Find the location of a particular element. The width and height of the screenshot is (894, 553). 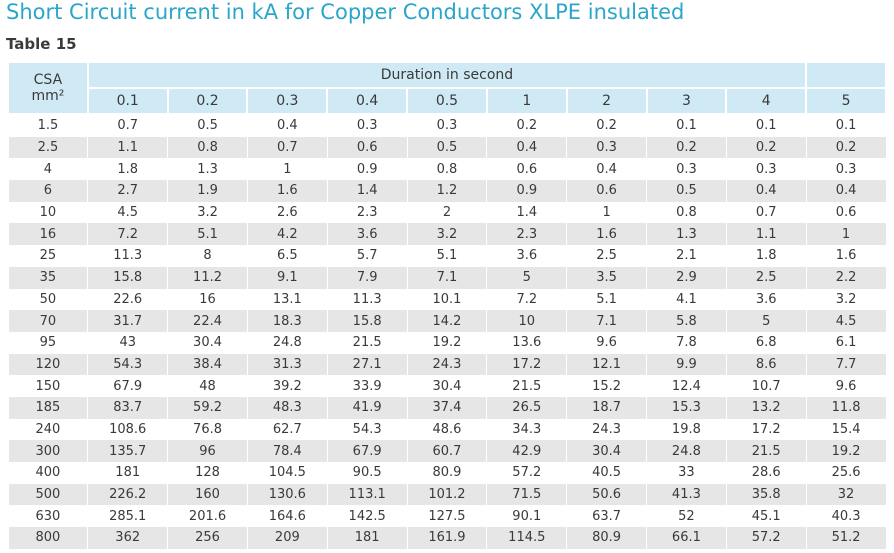

current-cell: 0.3 is located at coordinates (367, 125).